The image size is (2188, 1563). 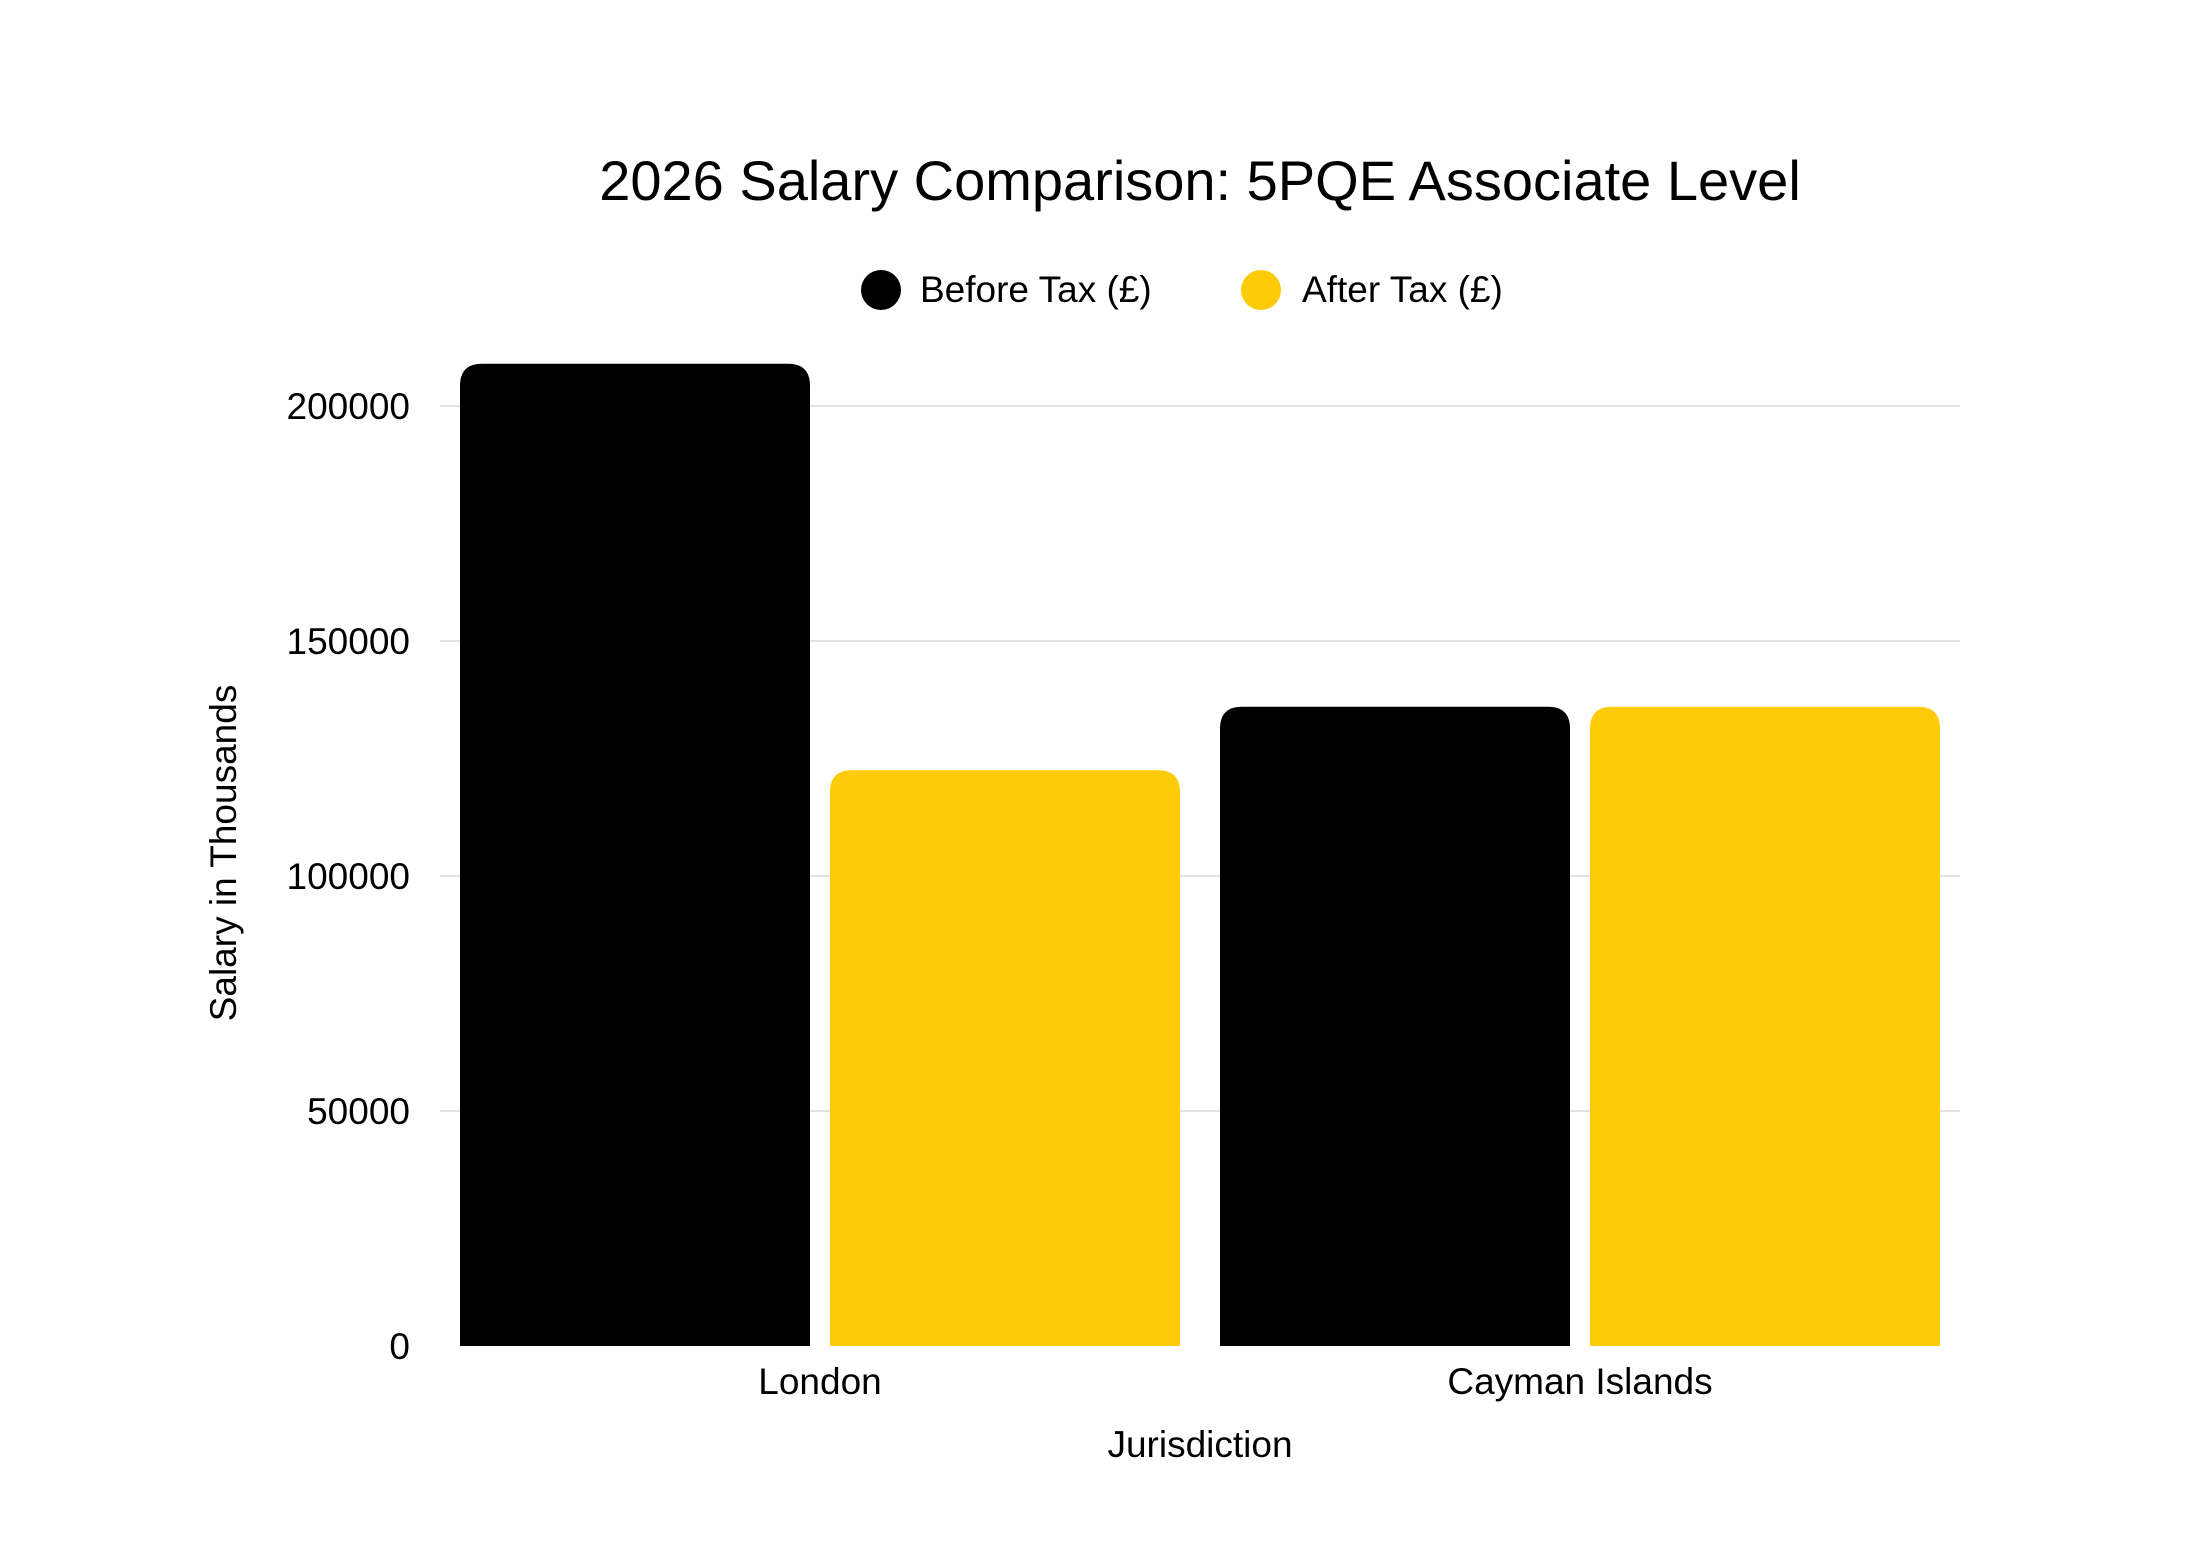 What do you see at coordinates (348, 641) in the screenshot?
I see `y-tick-label: 150000` at bounding box center [348, 641].